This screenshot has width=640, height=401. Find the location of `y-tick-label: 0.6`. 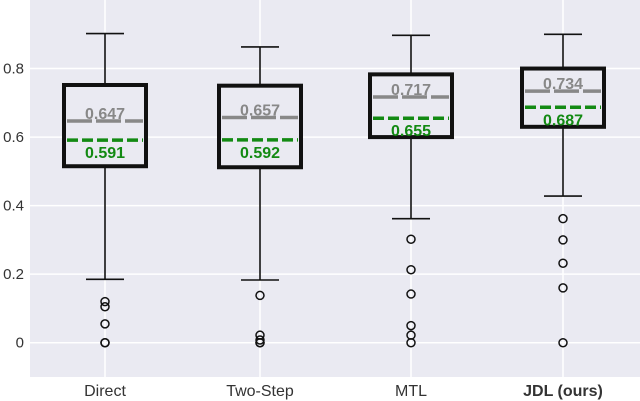

y-tick-label: 0.6 is located at coordinates (13, 137).